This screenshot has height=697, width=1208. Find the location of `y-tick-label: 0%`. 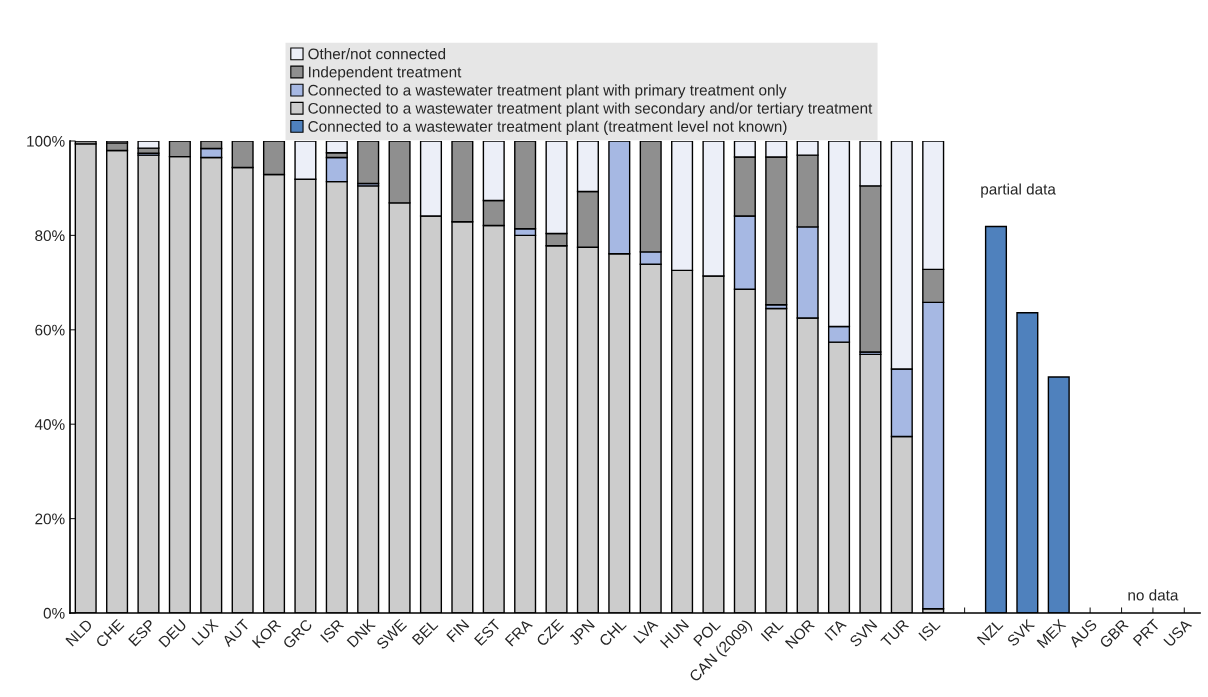

y-tick-label: 0% is located at coordinates (54, 613).